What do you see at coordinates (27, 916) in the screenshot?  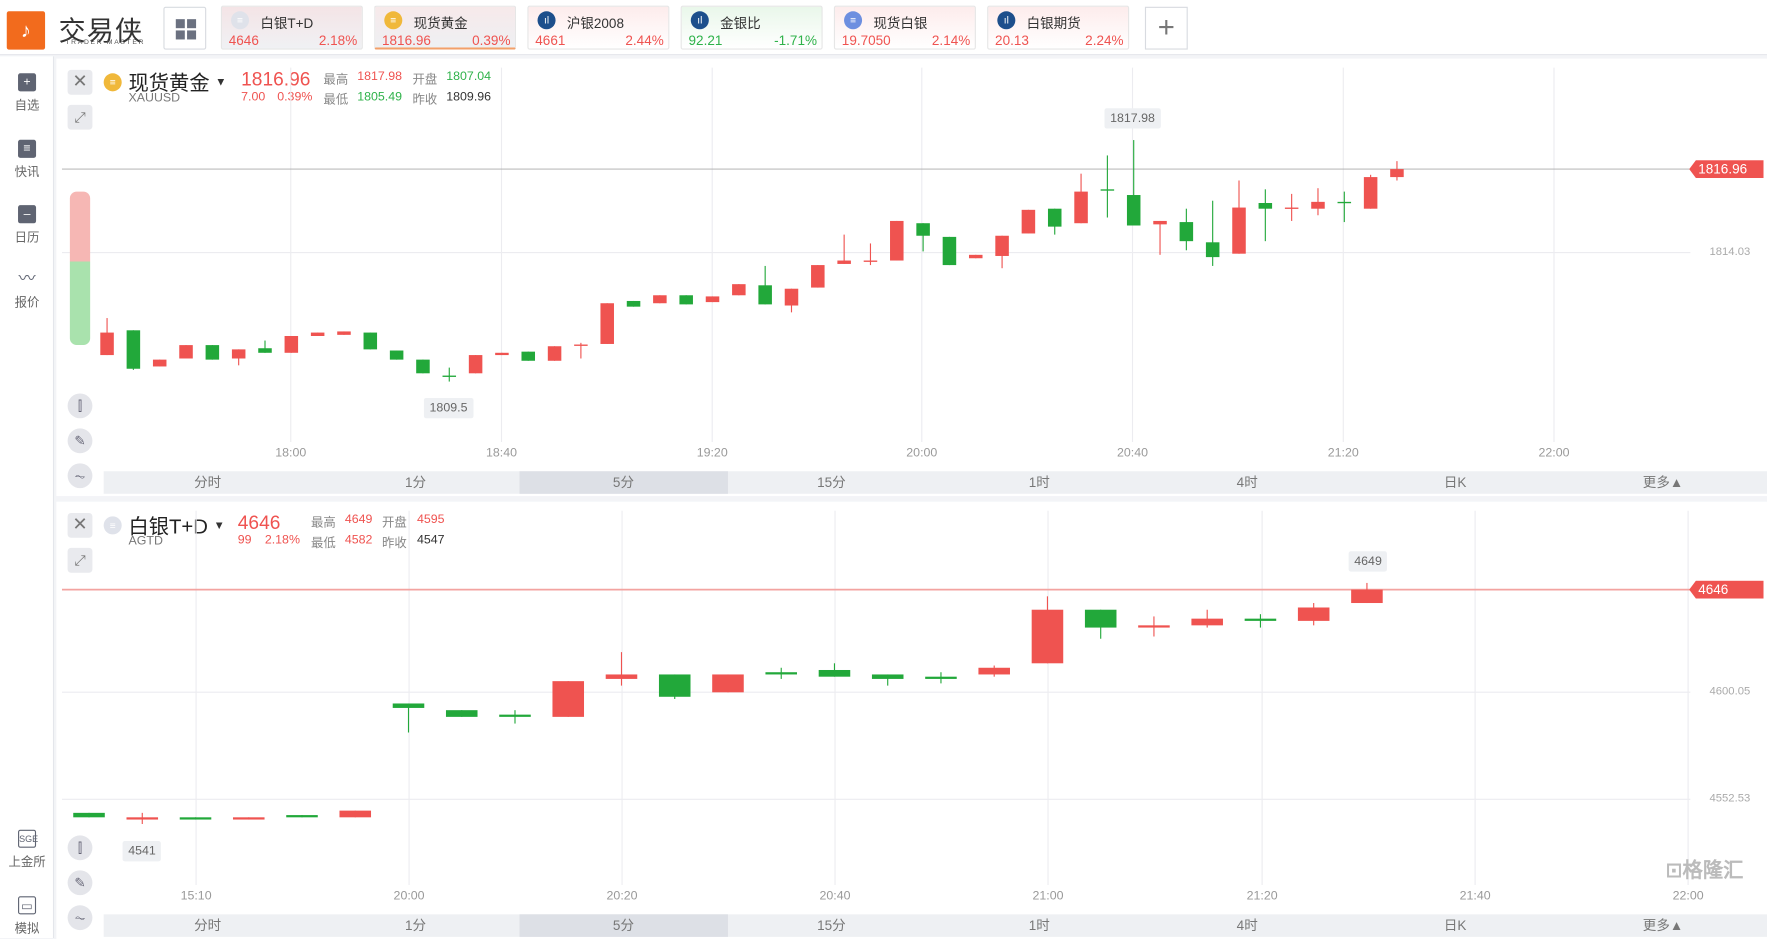 I see `sidebar-item-simulation: ▭ 模拟` at bounding box center [27, 916].